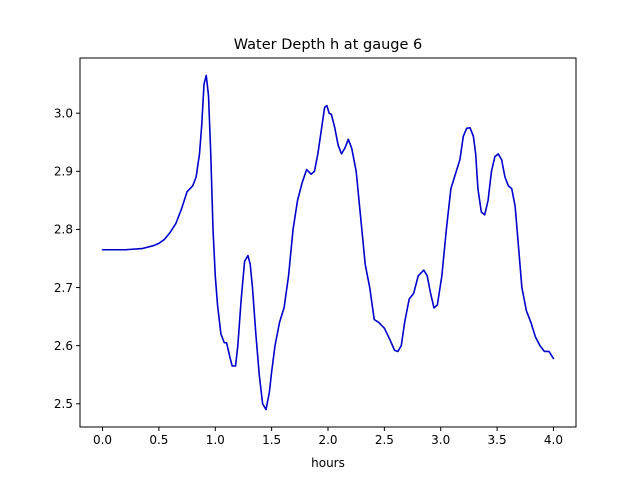  Describe the element at coordinates (63, 230) in the screenshot. I see `y-tick-label: 2.8` at that location.